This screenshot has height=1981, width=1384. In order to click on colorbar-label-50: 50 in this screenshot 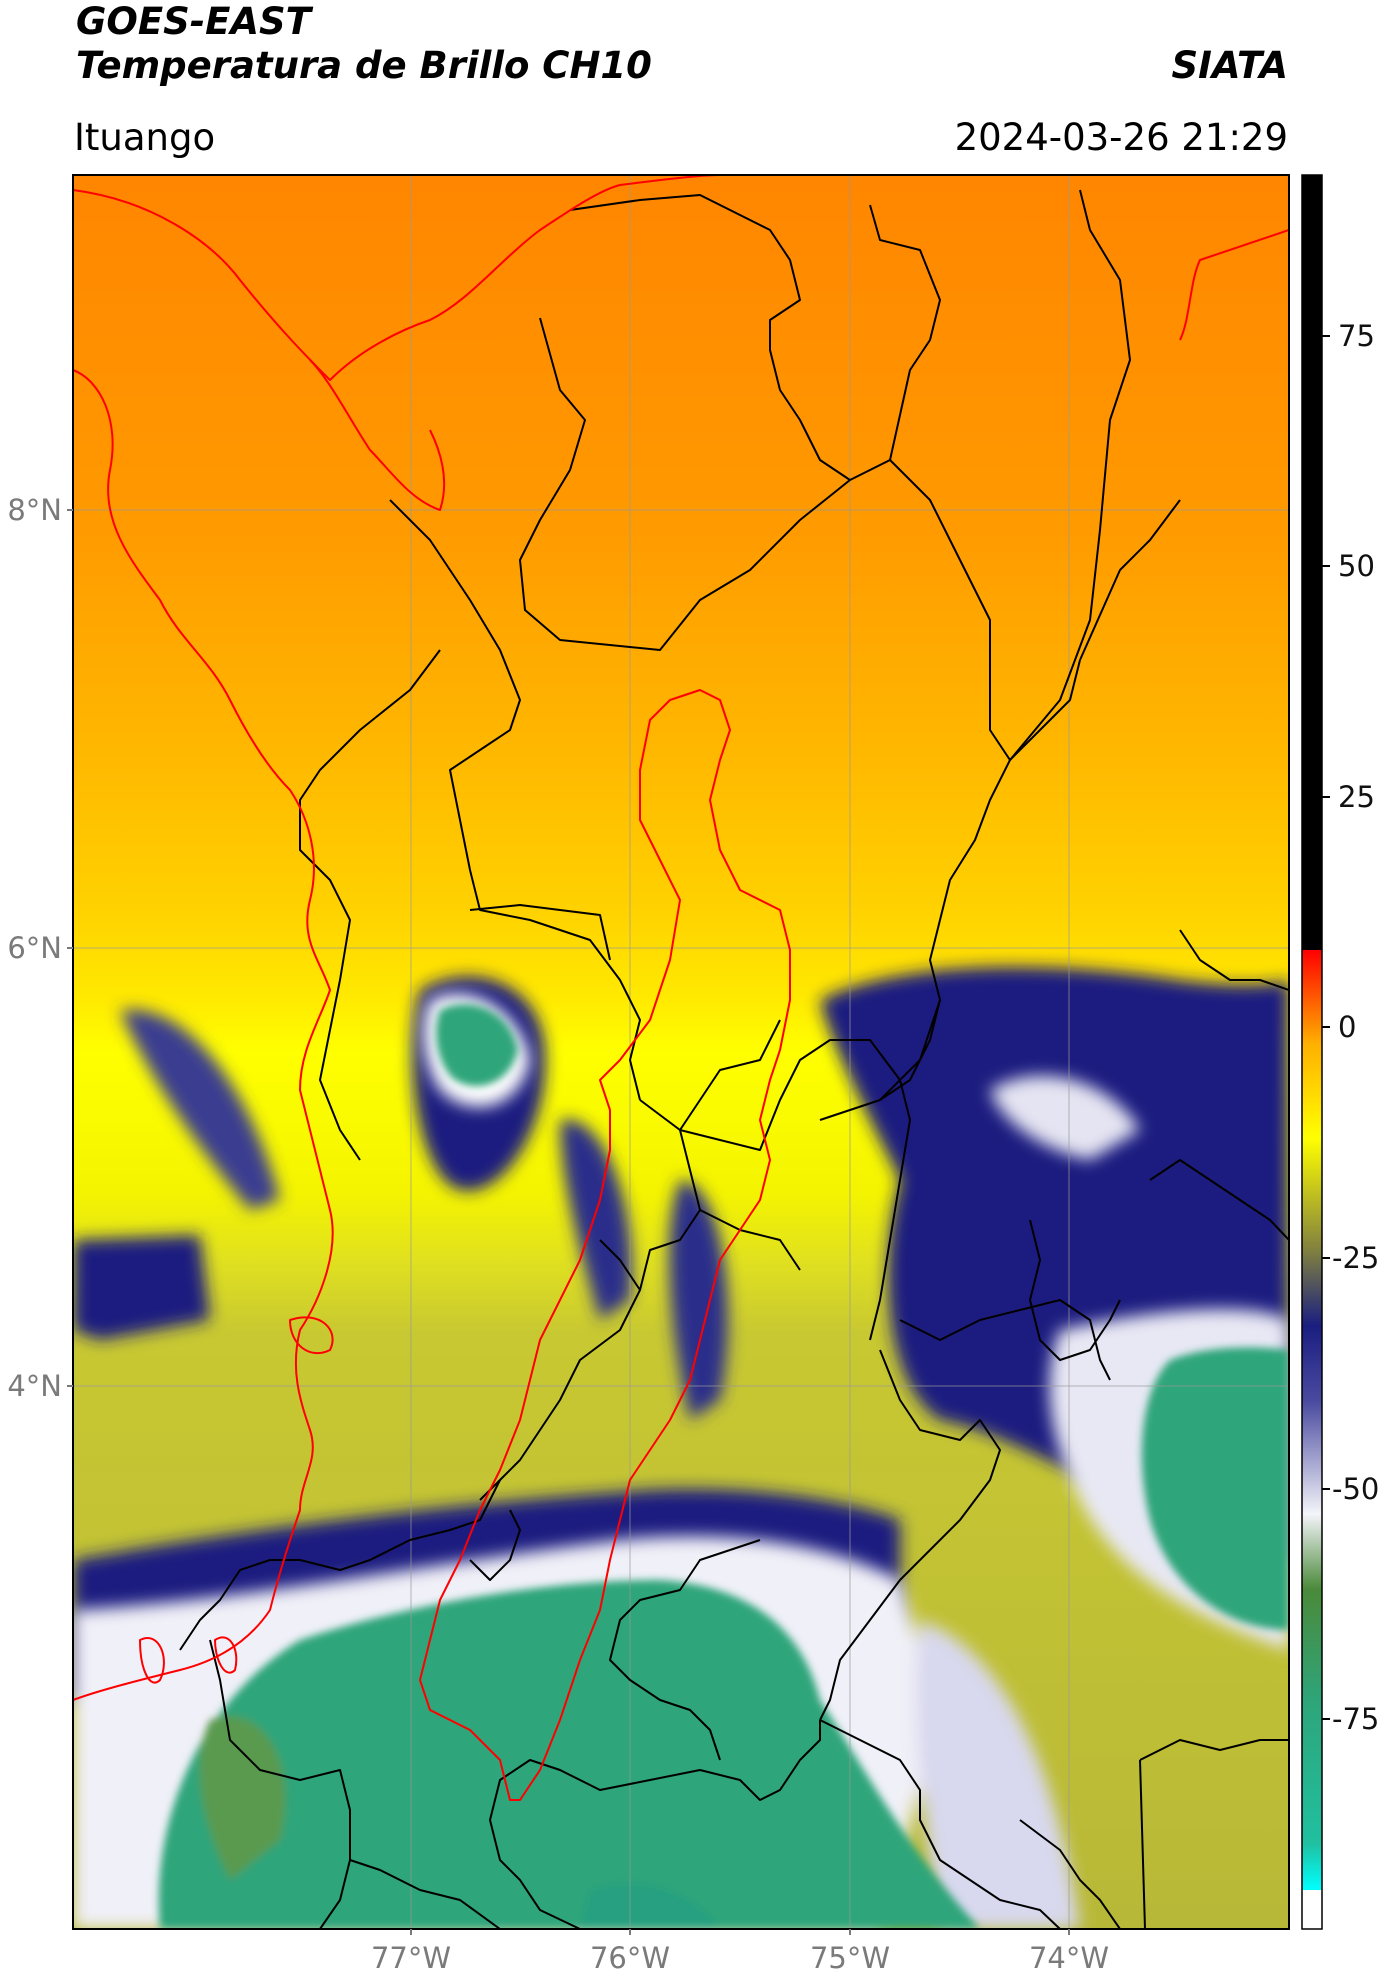, I will do `click(1356, 566)`.